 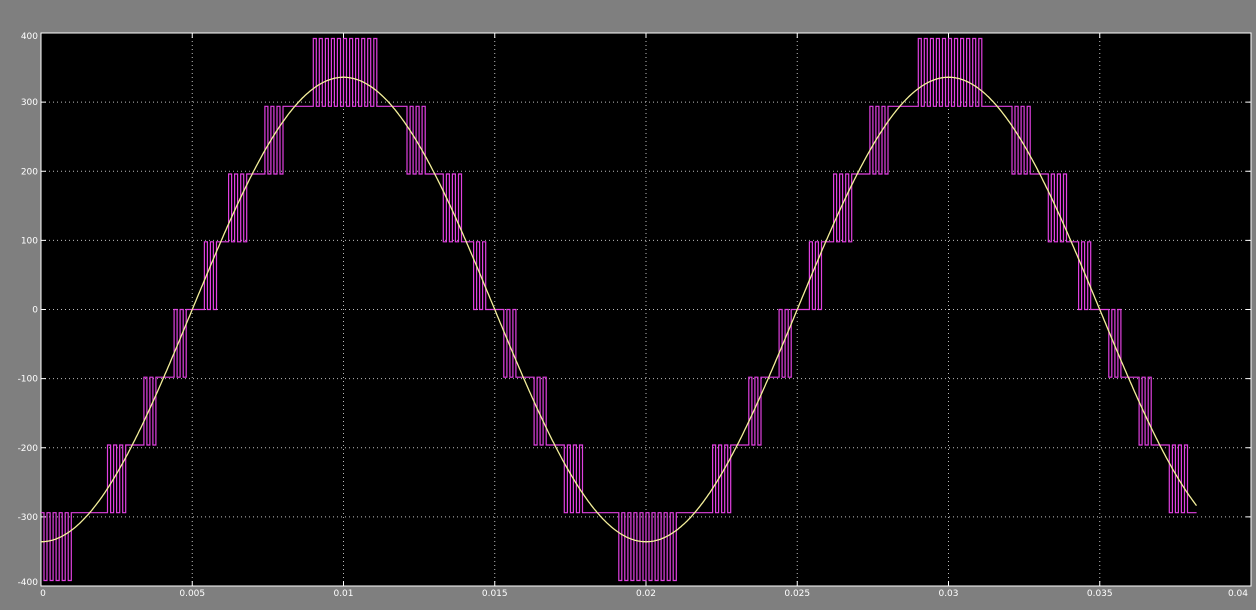 I want to click on x-tick-label: 0.04, so click(x=1238, y=594).